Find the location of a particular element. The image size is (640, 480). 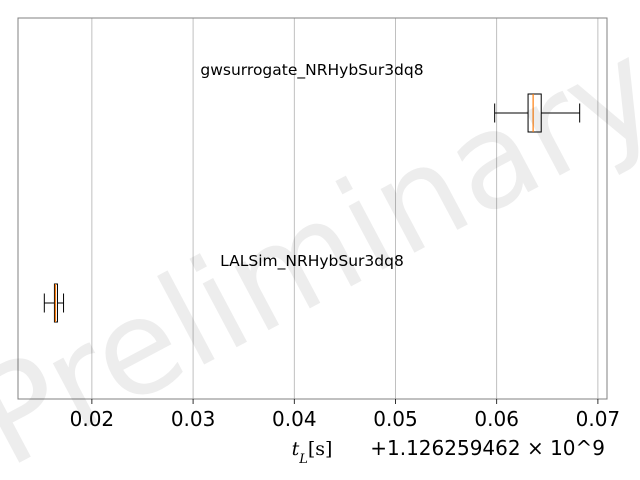

series-label: LALSim_NRHybSur3dq8 is located at coordinates (312, 261).